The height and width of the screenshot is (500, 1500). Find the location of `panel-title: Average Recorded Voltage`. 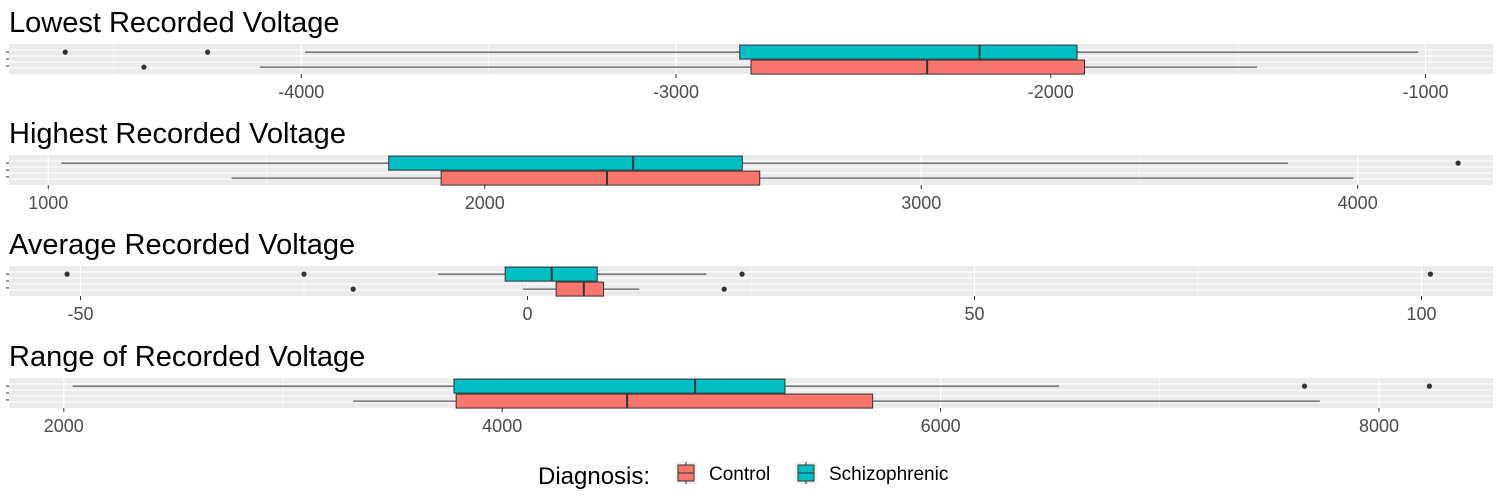

panel-title: Average Recorded Voltage is located at coordinates (182, 245).